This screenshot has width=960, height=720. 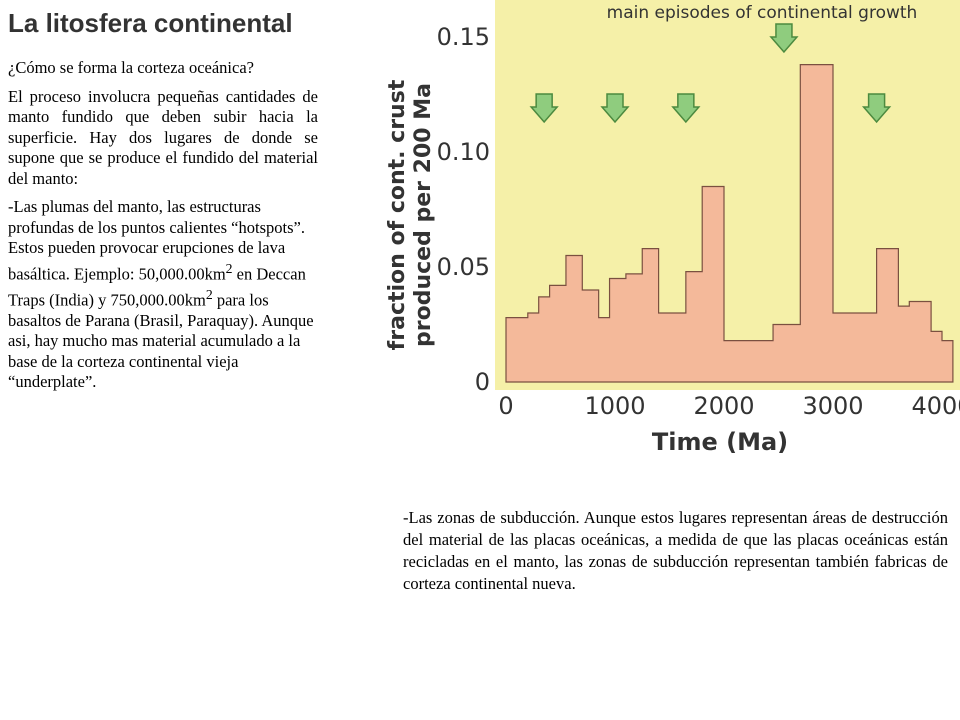 I want to click on y-tick-label: 0.15, so click(x=463, y=37).